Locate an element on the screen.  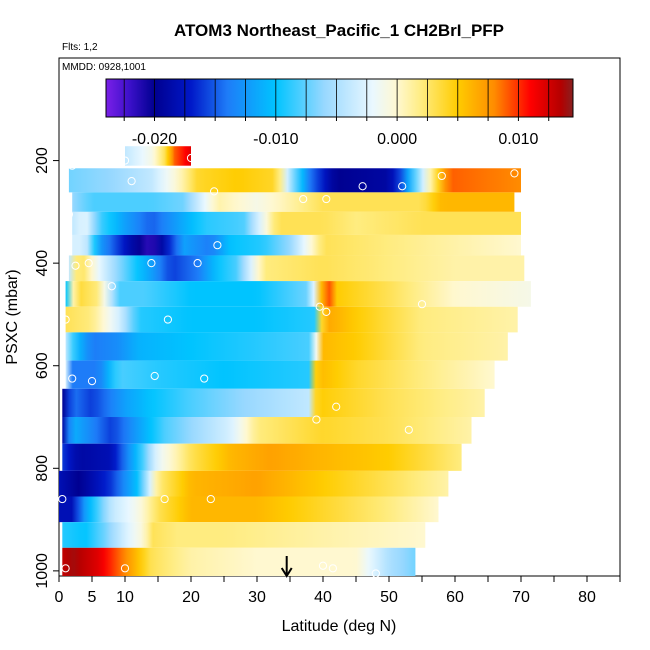
x-tick-label: 60 is located at coordinates (455, 597).